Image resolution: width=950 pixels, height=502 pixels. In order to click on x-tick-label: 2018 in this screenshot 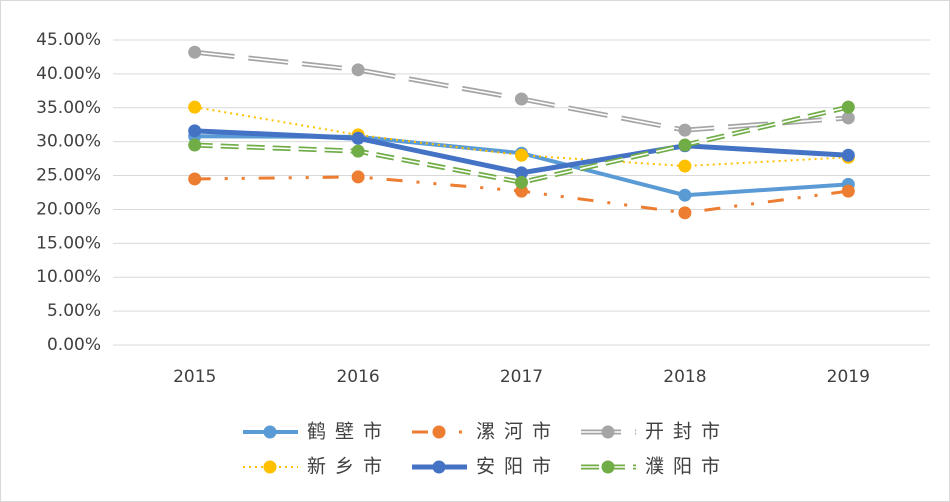, I will do `click(684, 377)`.